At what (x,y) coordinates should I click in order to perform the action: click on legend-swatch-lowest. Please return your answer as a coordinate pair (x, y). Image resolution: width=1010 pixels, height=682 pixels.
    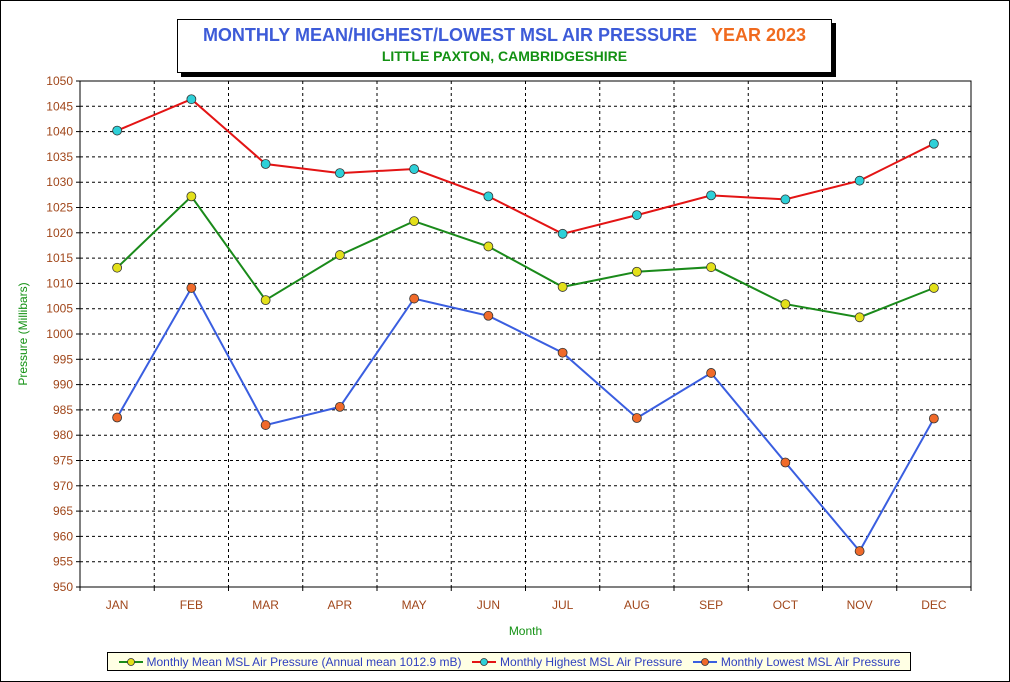
    Looking at the image, I should click on (704, 661).